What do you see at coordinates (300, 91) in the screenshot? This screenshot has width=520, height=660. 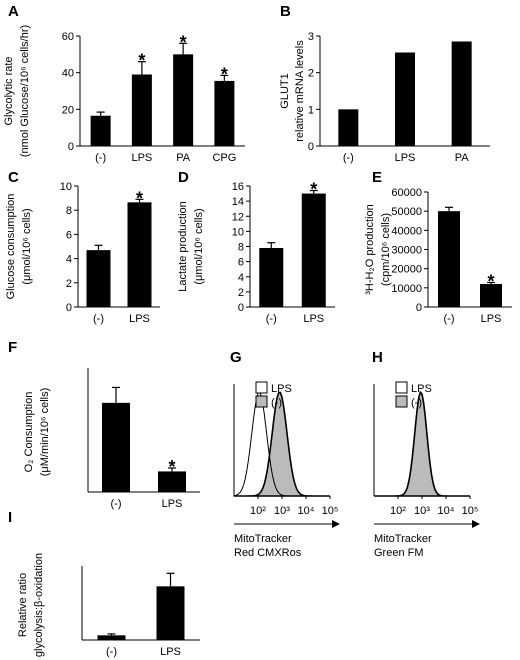 I see `y-axis-label: relative mRNA levels` at bounding box center [300, 91].